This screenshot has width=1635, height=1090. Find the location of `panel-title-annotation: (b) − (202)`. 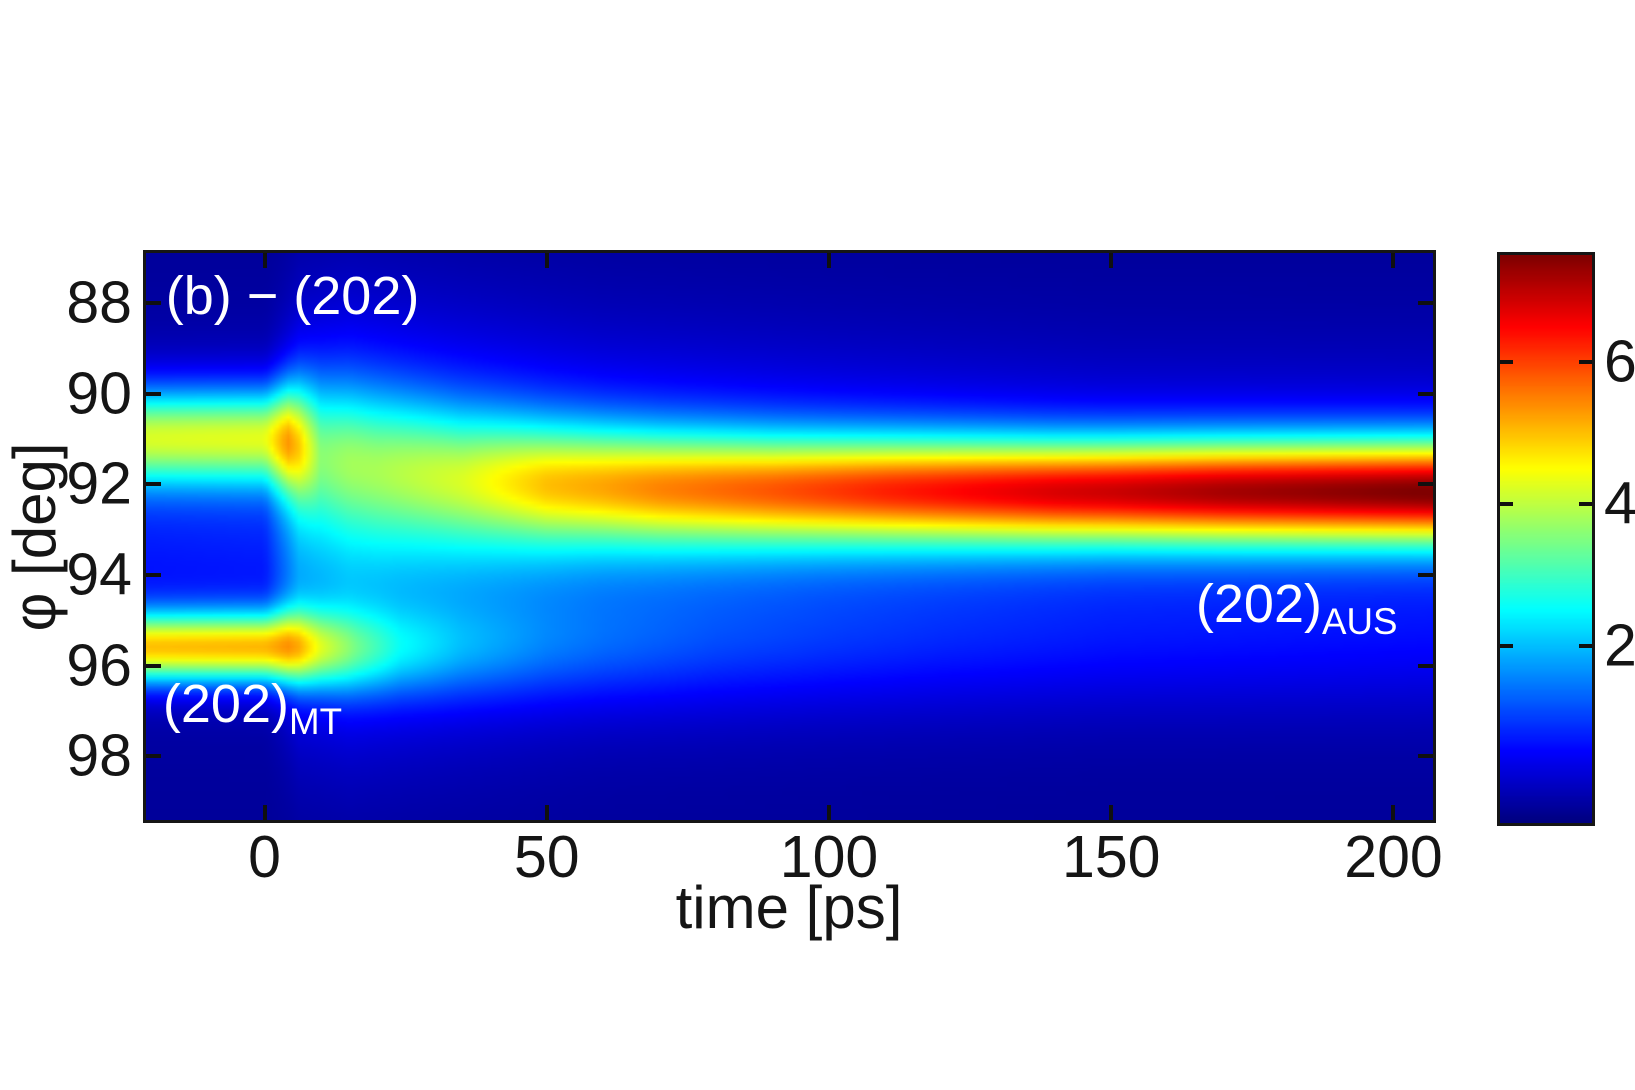

panel-title-annotation: (b) − (202) is located at coordinates (293, 296).